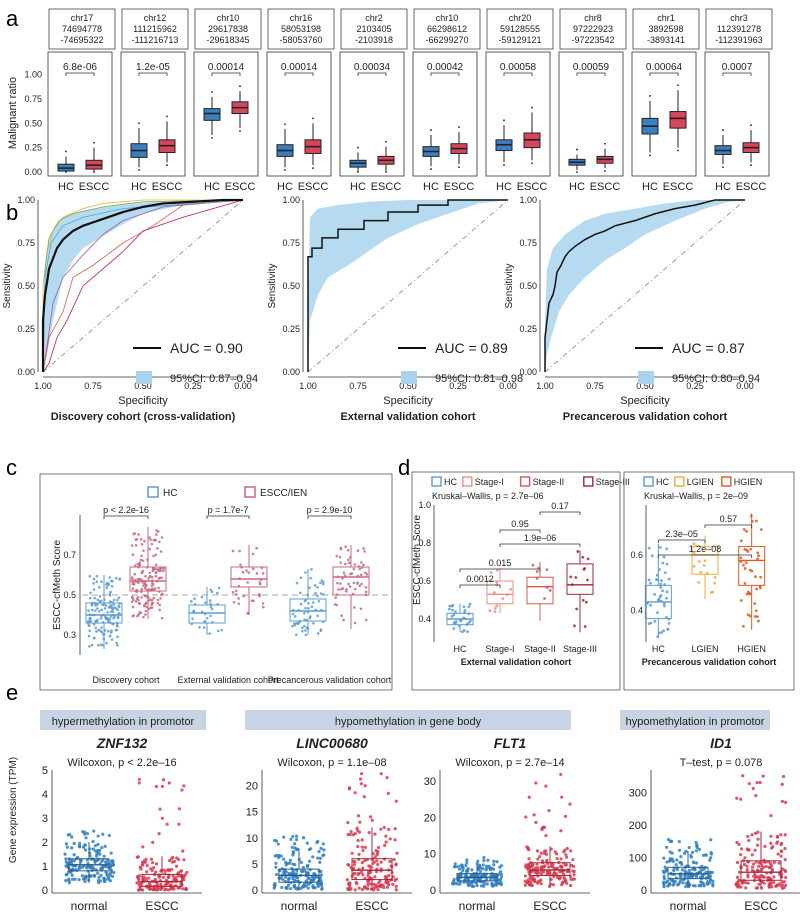 This screenshot has width=800, height=918. I want to click on cohort-hc-points, so click(104, 611).